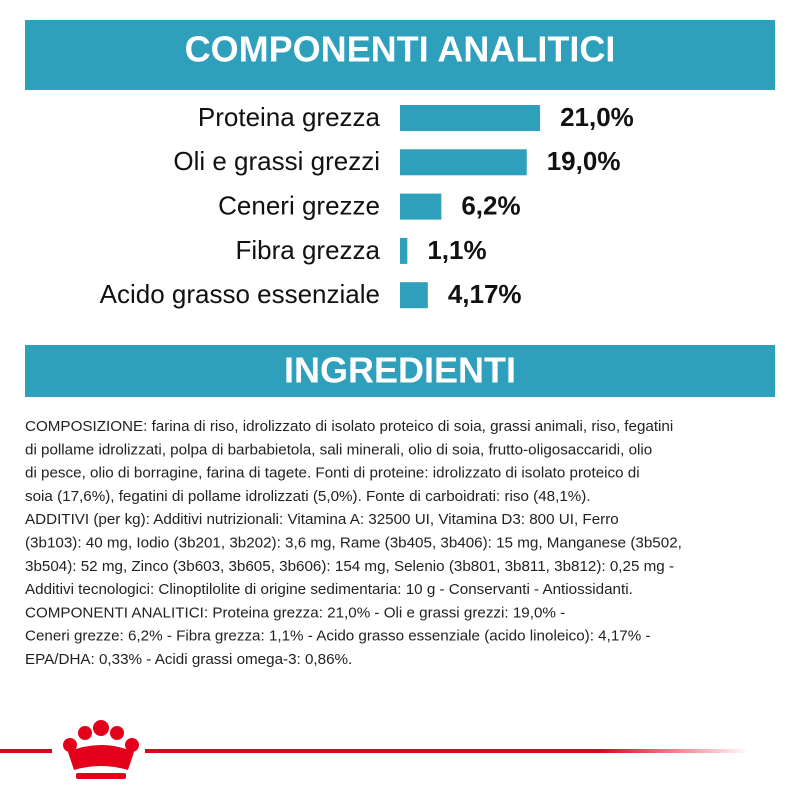 The width and height of the screenshot is (800, 800). I want to click on section-title: INGREDIENTI, so click(400, 370).